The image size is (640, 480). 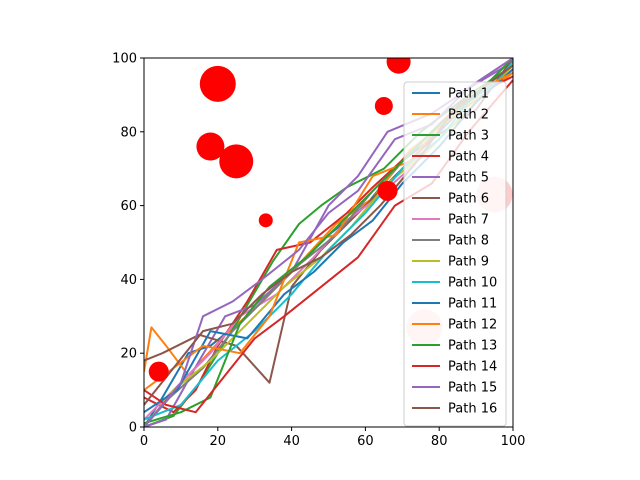 What do you see at coordinates (128, 132) in the screenshot?
I see `y-tick-label-4: 80` at bounding box center [128, 132].